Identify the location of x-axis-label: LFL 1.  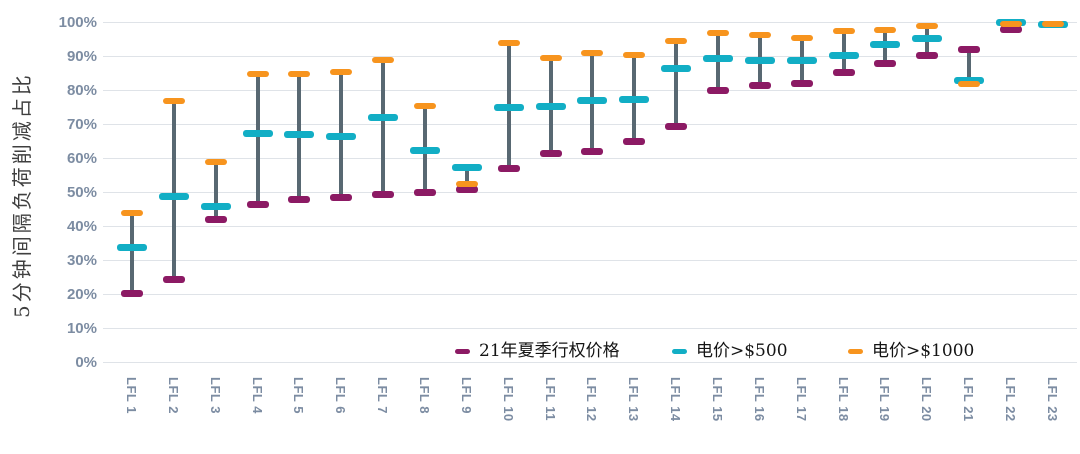
(131, 395).